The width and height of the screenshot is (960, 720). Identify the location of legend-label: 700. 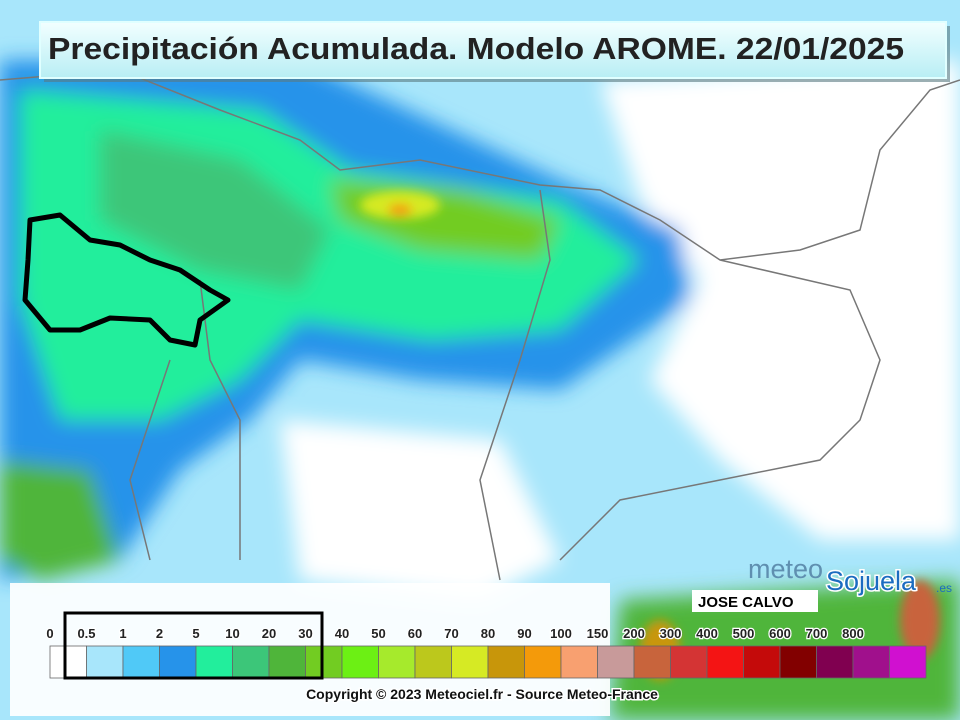
(817, 633).